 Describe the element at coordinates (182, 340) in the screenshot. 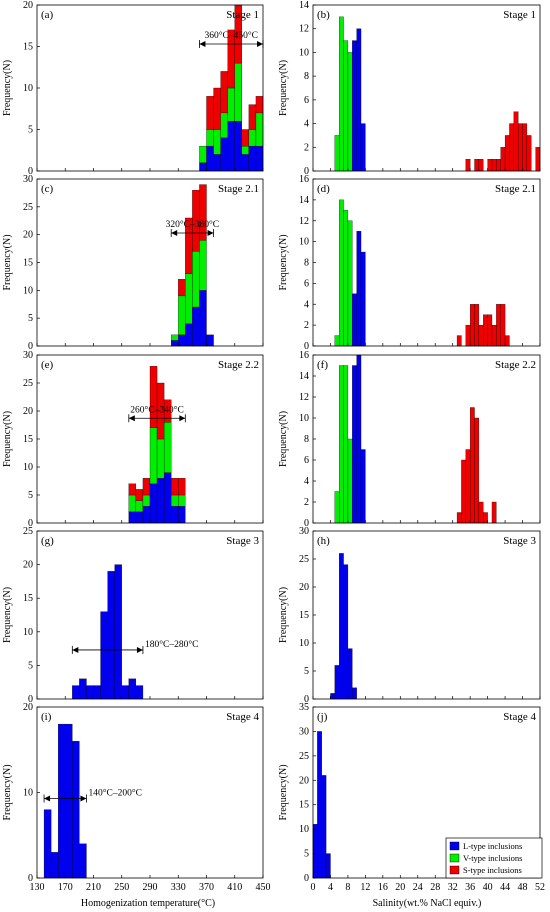

I see `bar-c-1-l` at that location.